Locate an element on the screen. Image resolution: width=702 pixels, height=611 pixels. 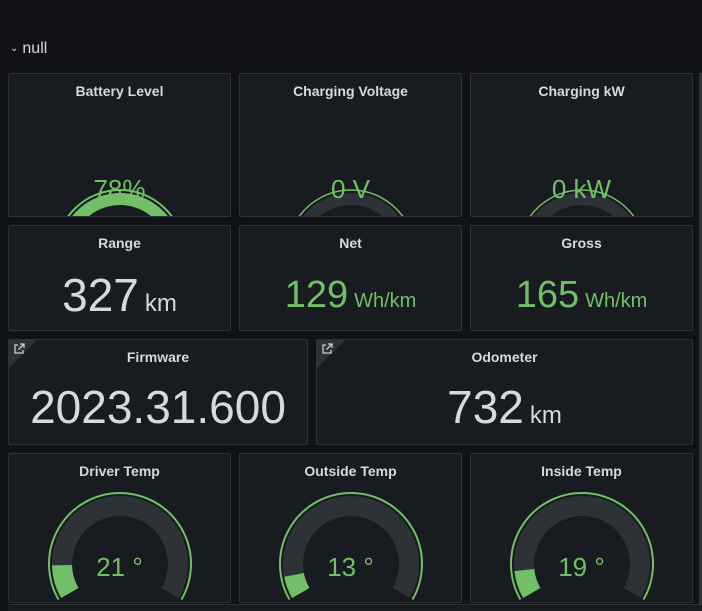
charging-kw-panel: Charging kW 0 kW is located at coordinates (581, 145).